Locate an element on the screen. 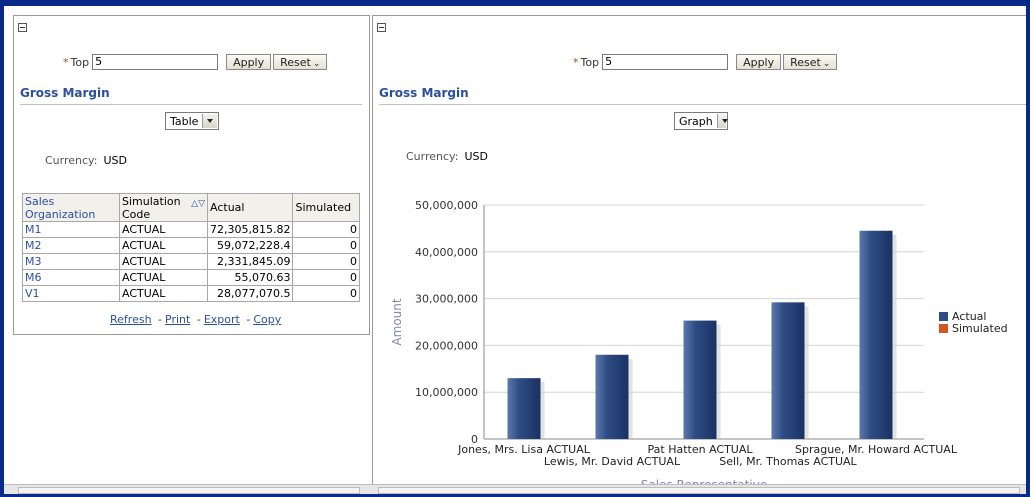 This screenshot has height=497, width=1030. column-header-actual: Actual is located at coordinates (250, 207).